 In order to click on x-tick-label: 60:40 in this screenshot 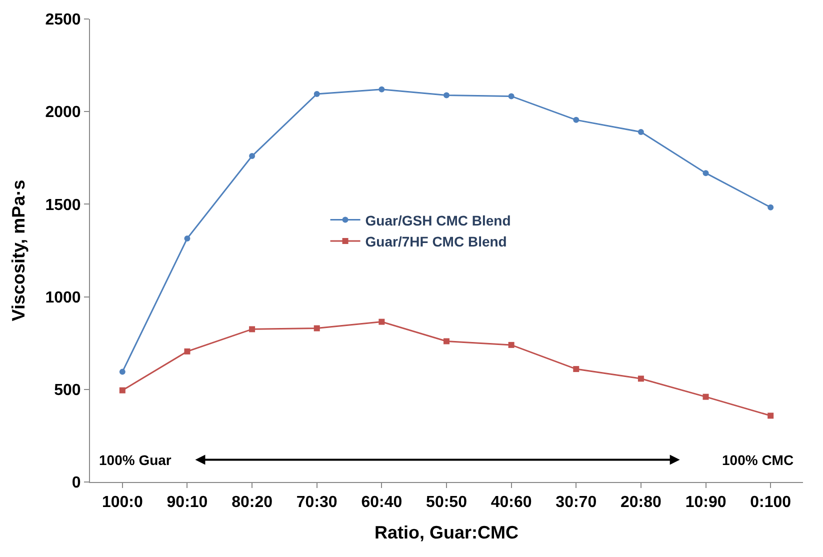, I will do `click(381, 503)`.